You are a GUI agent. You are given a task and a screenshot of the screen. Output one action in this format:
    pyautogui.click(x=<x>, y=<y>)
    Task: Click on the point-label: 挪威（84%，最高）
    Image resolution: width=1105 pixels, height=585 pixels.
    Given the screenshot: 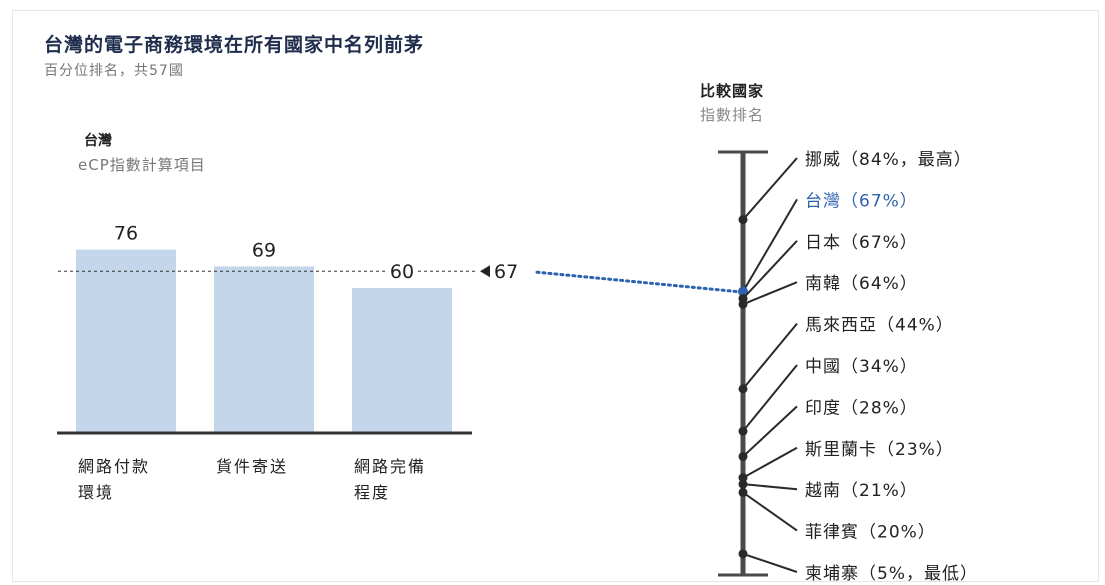 What is the action you would take?
    pyautogui.click(x=888, y=160)
    